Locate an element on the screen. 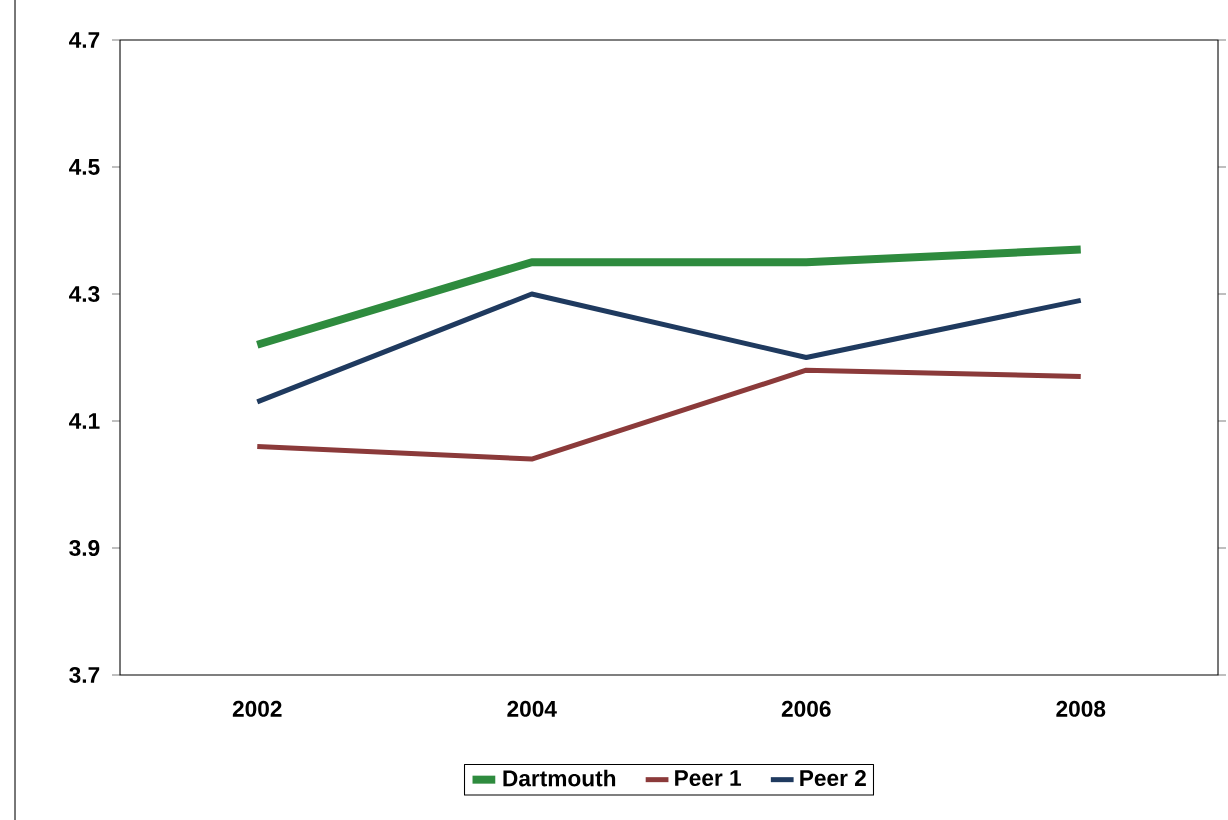 This screenshot has height=820, width=1228. legend-label: Peer 1 is located at coordinates (708, 778).